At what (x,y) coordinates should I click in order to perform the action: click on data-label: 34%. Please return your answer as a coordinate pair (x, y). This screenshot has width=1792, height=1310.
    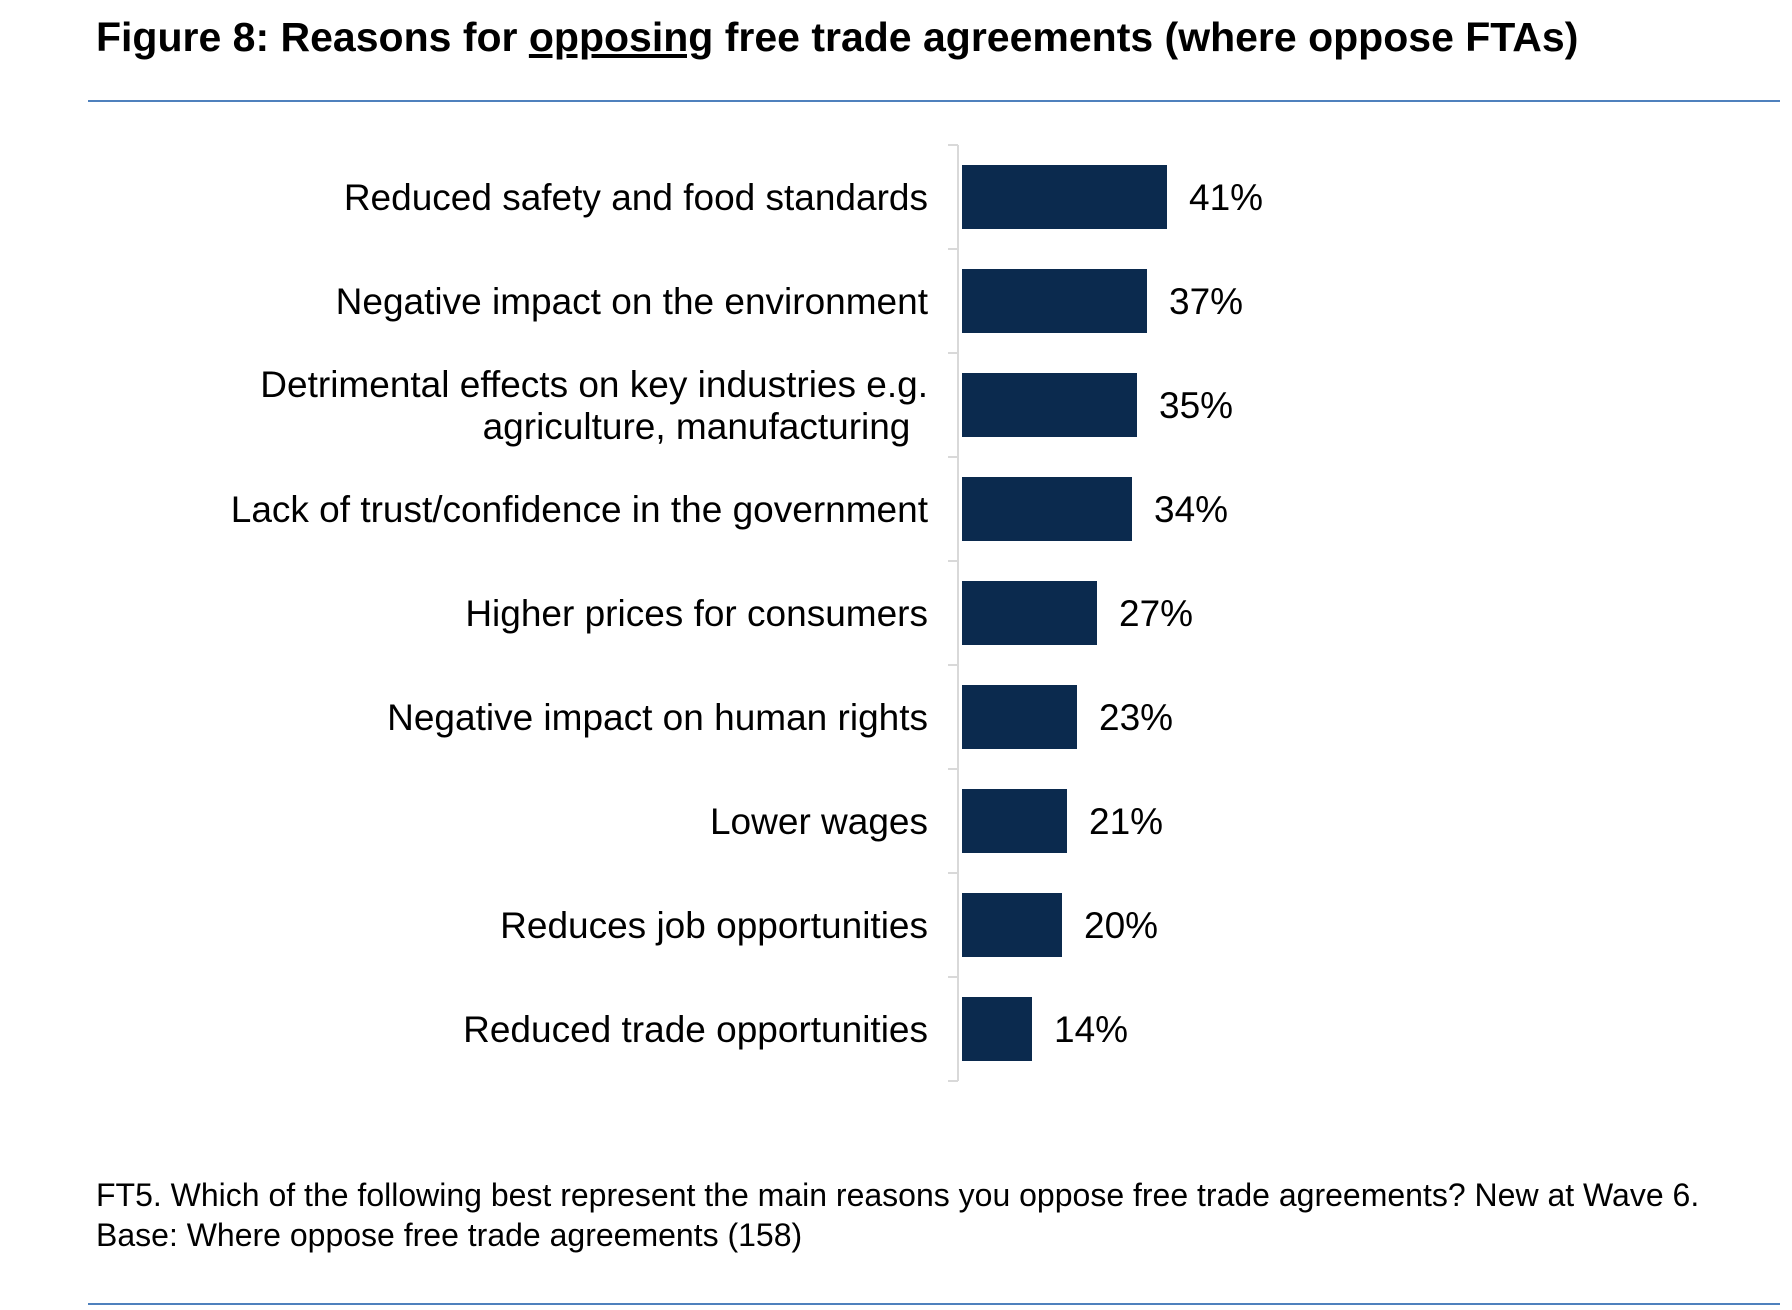
    Looking at the image, I should click on (1191, 509).